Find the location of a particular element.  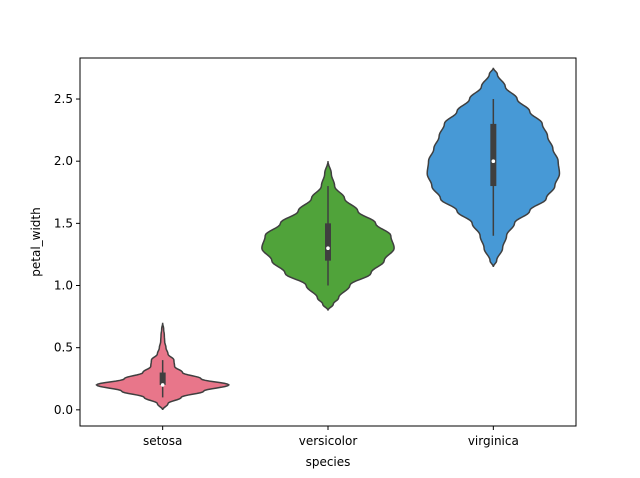

median-marker-virginica is located at coordinates (493, 161).